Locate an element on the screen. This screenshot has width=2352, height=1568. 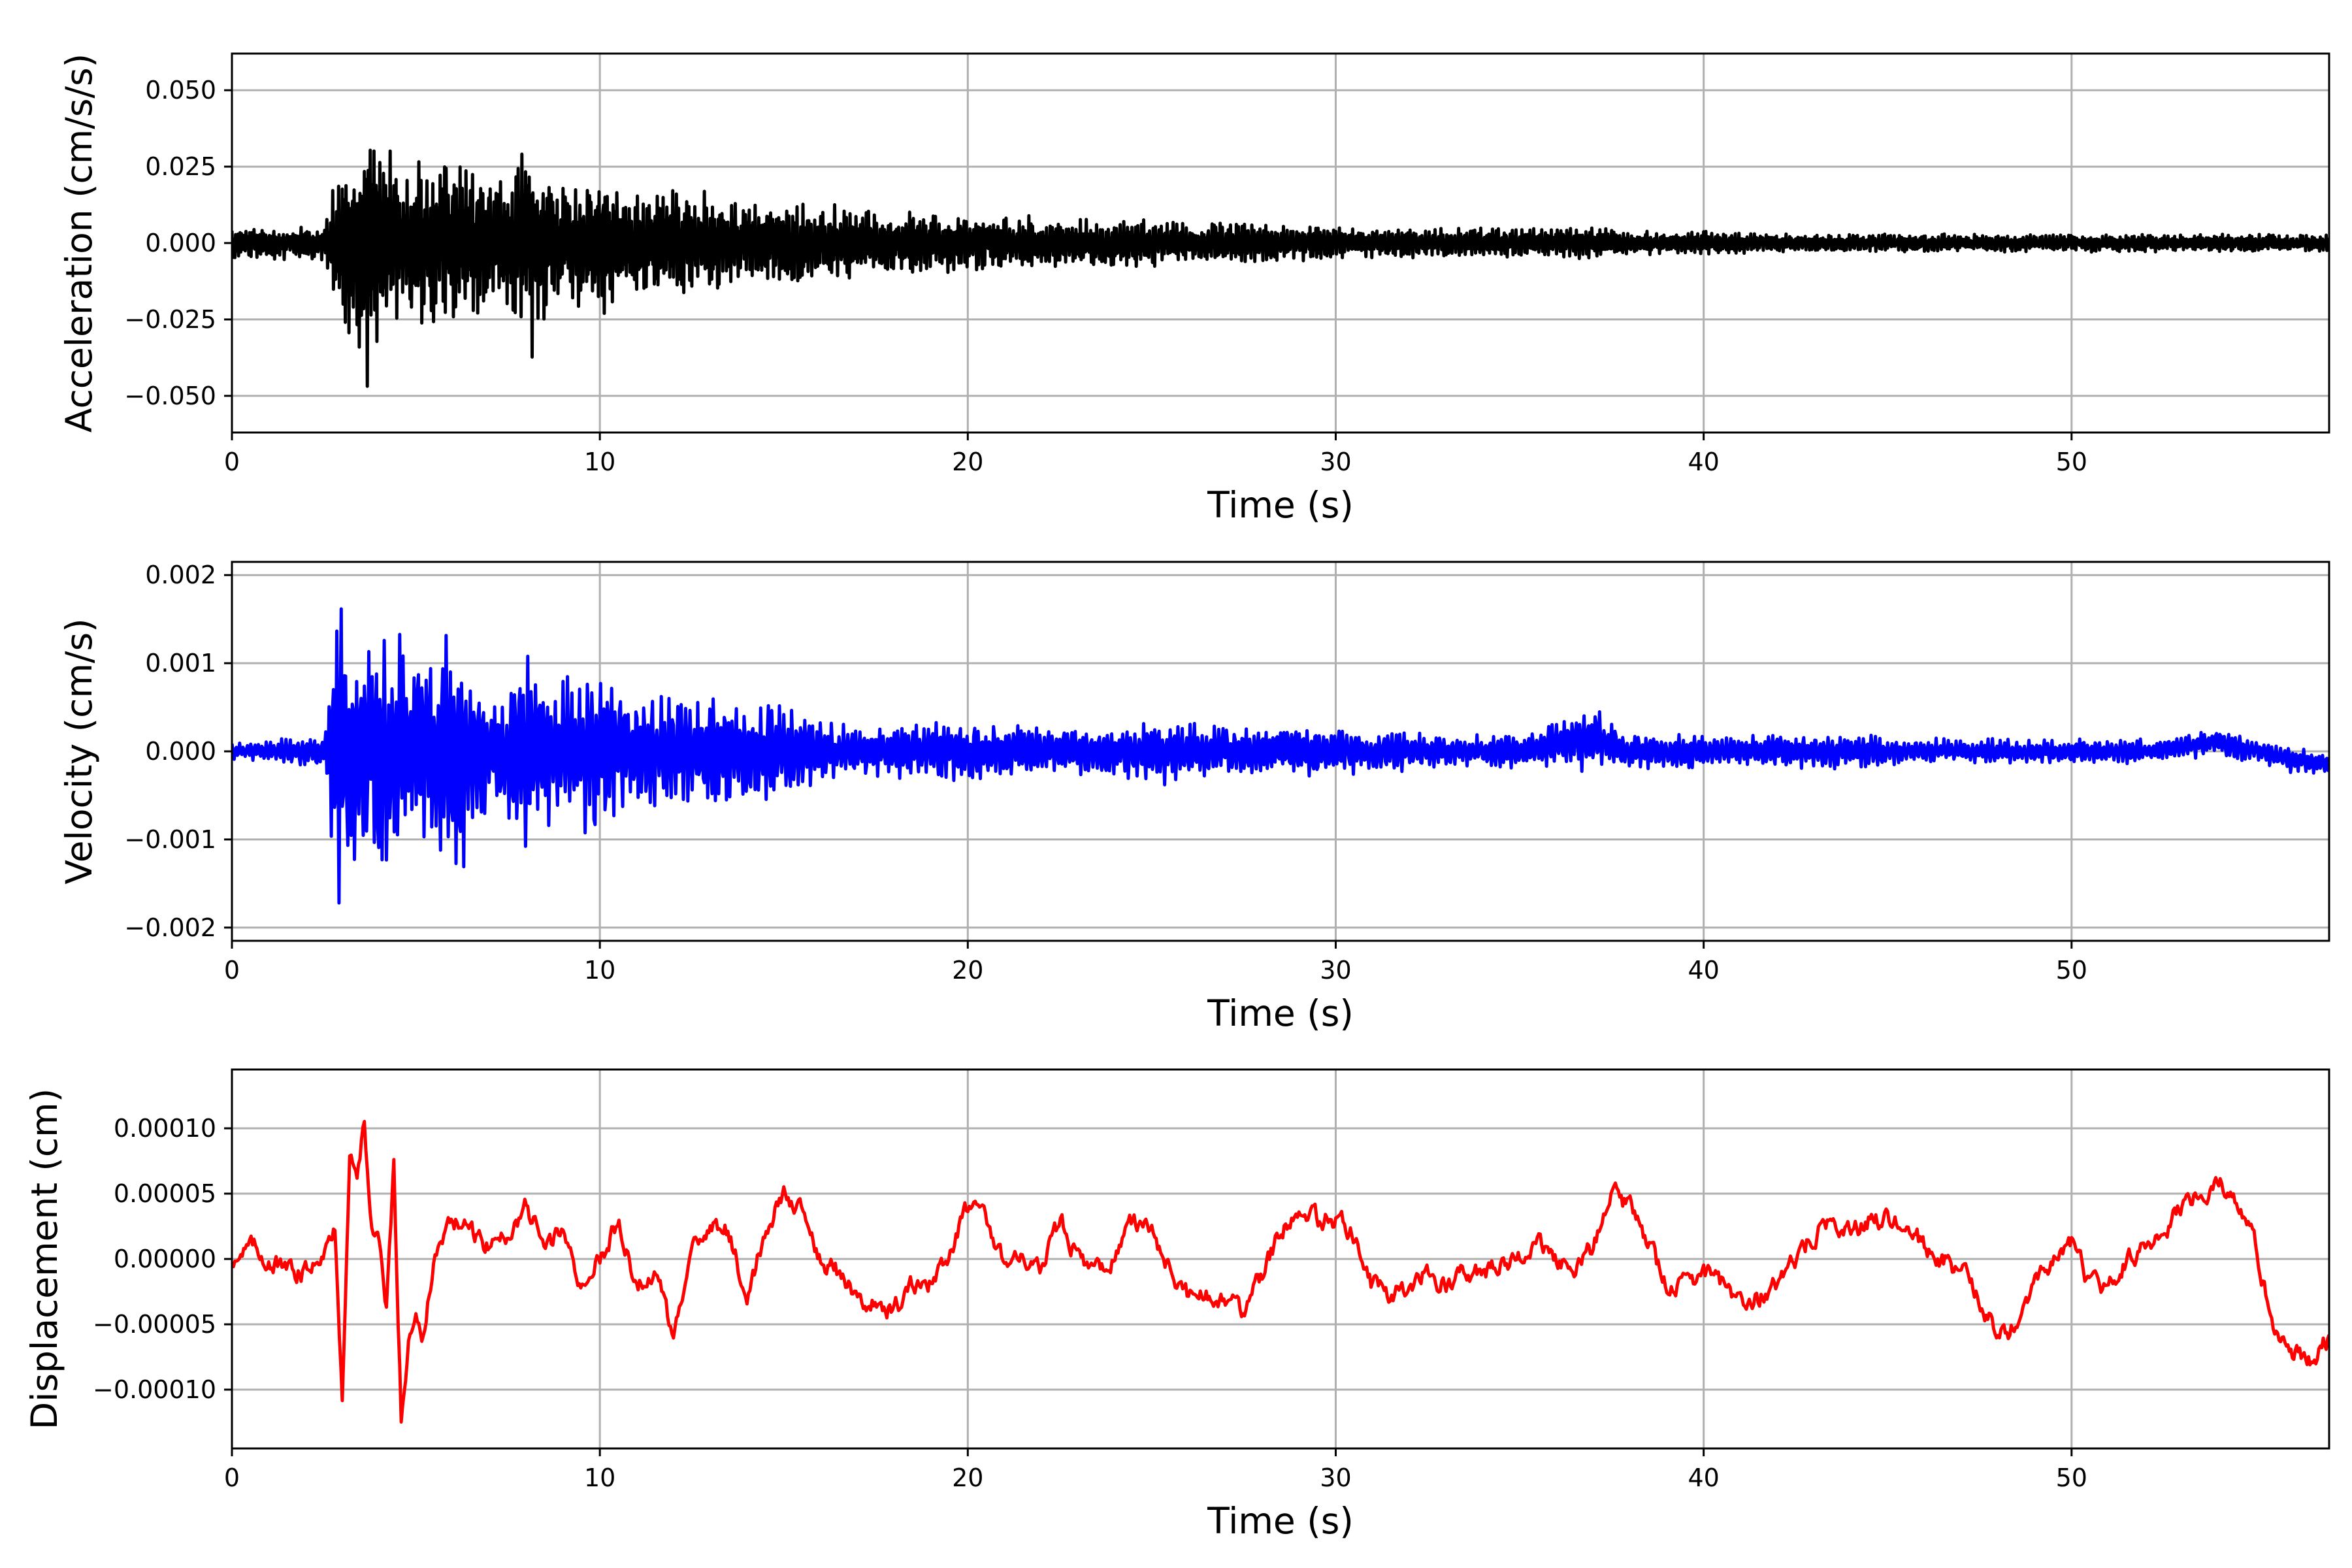
acceleration-ytick-label-0: −0.050 is located at coordinates (170, 396).